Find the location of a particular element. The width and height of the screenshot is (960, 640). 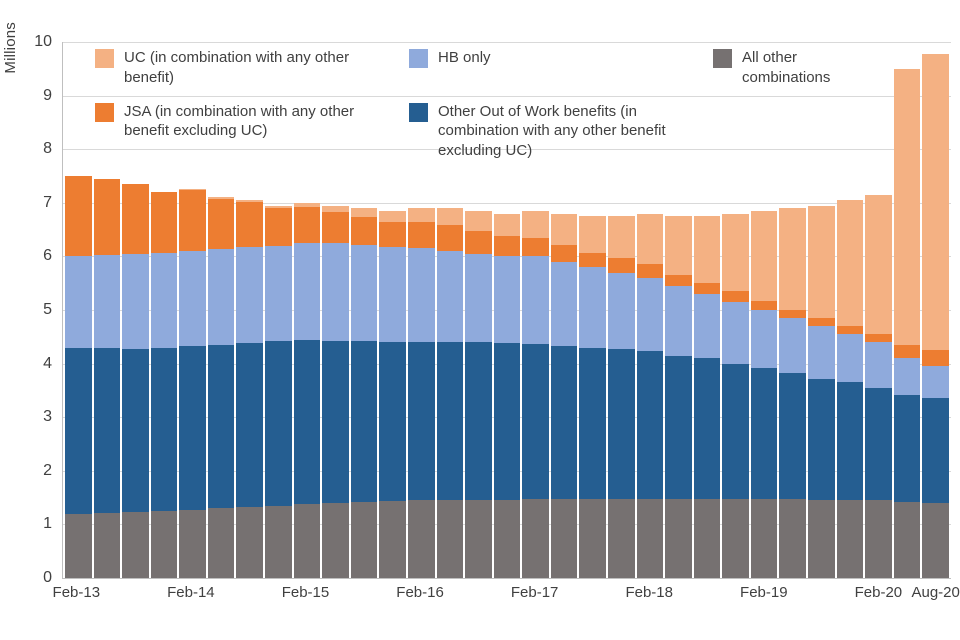

y-tick-label: 5 is located at coordinates (47, 309).